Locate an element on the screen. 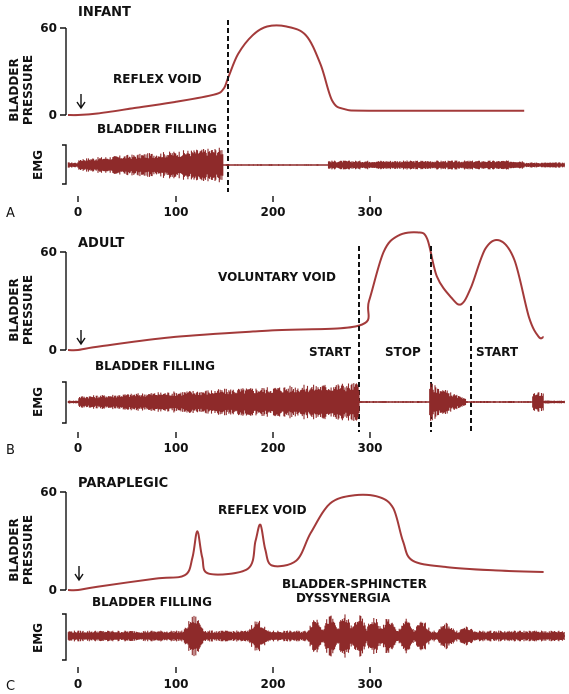  panel-letter: B is located at coordinates (10, 450).